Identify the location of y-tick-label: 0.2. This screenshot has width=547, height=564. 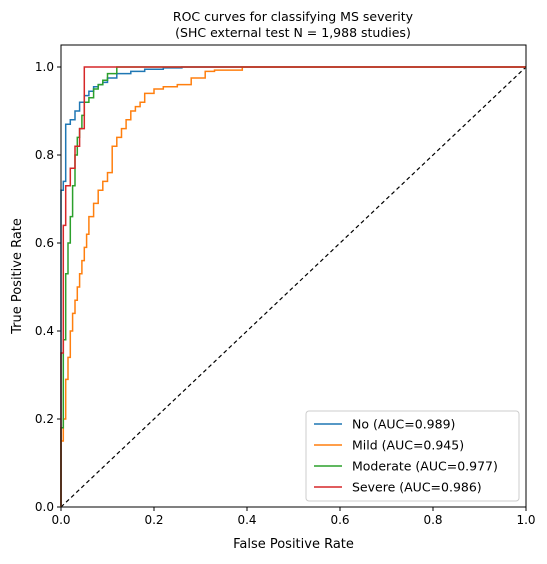
(44, 419).